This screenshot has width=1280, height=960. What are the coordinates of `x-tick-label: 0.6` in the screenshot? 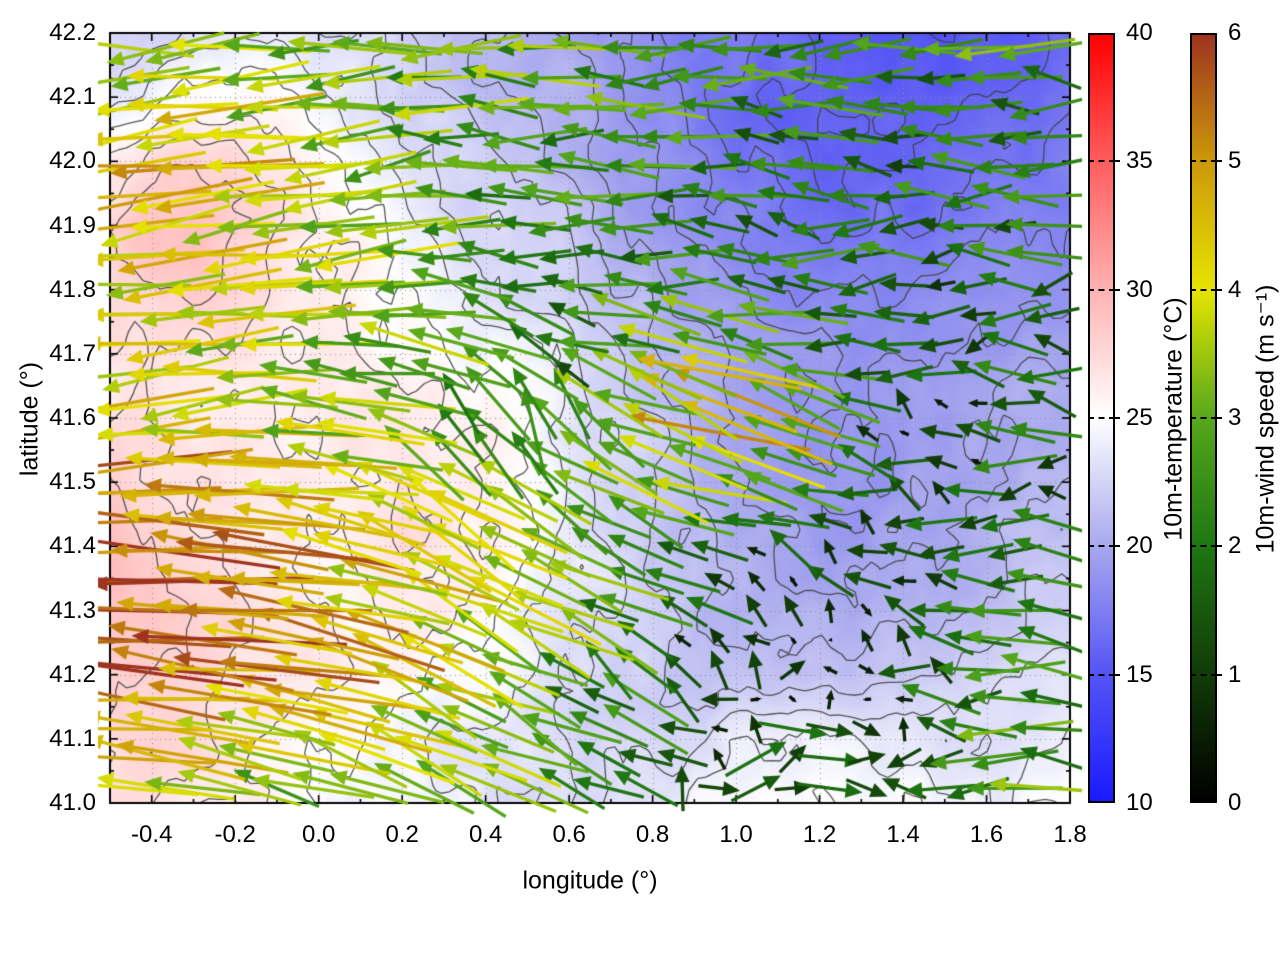 It's located at (569, 834).